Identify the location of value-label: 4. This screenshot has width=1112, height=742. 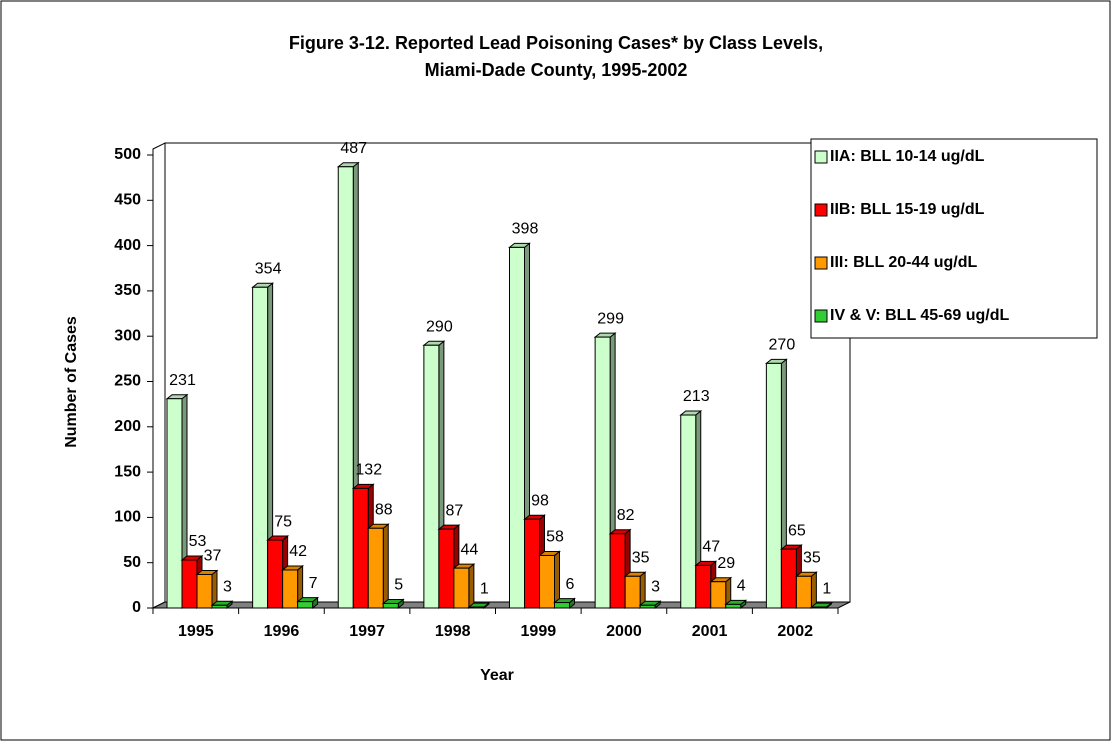
(741, 586).